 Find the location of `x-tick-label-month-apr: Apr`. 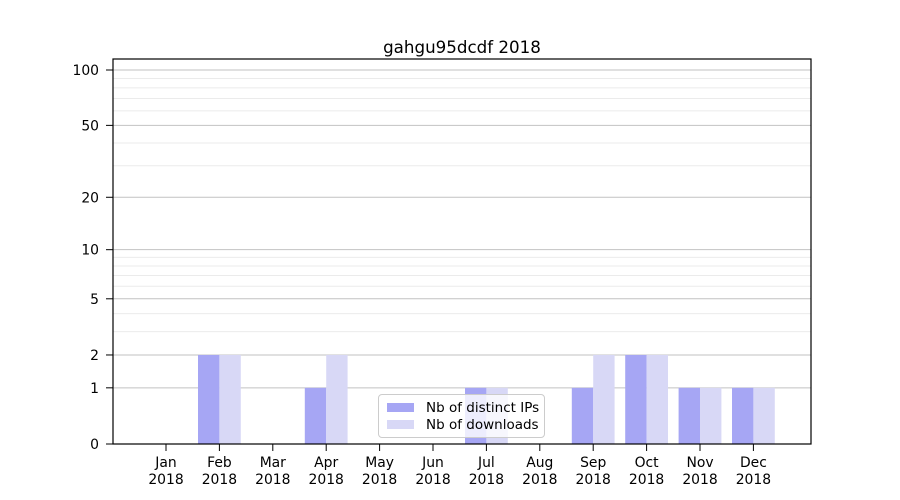

x-tick-label-month-apr: Apr is located at coordinates (326, 463).